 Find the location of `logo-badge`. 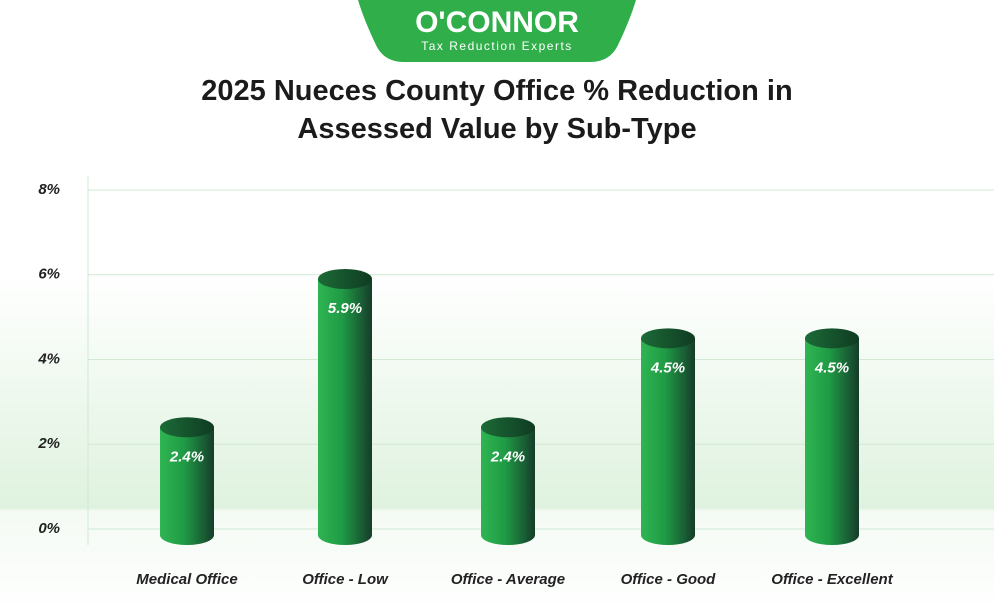

logo-badge is located at coordinates (497, 31).